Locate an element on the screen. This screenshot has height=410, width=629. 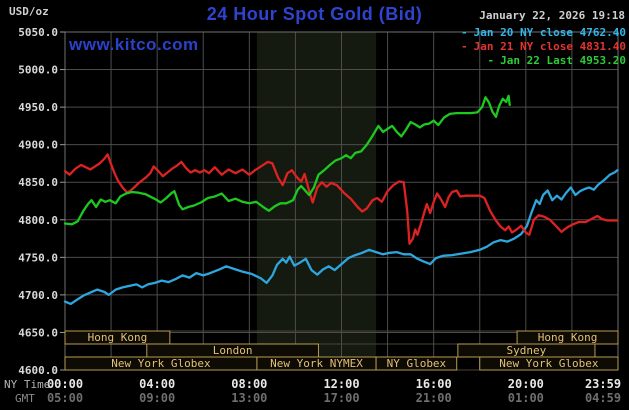
x-axis-gmt-label: GMT is located at coordinates (25, 398).